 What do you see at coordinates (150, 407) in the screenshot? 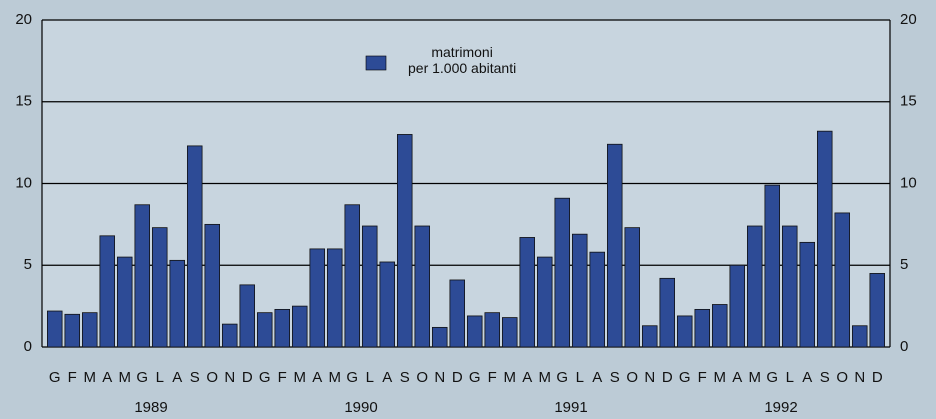
I see `year-label: 1989` at bounding box center [150, 407].